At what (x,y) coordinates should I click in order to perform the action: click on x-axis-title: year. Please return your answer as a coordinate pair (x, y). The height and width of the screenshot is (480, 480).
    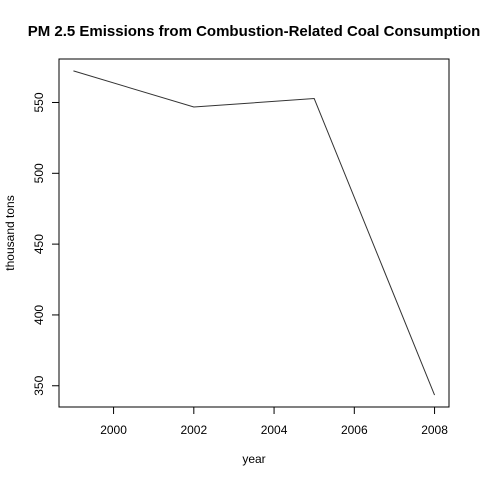
    Looking at the image, I should click on (253, 459).